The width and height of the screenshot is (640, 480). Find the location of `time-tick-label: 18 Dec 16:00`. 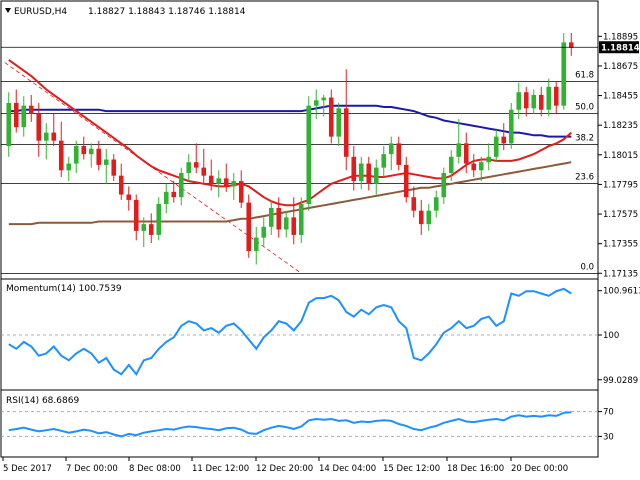

time-tick-label: 18 Dec 16:00 is located at coordinates (475, 469).